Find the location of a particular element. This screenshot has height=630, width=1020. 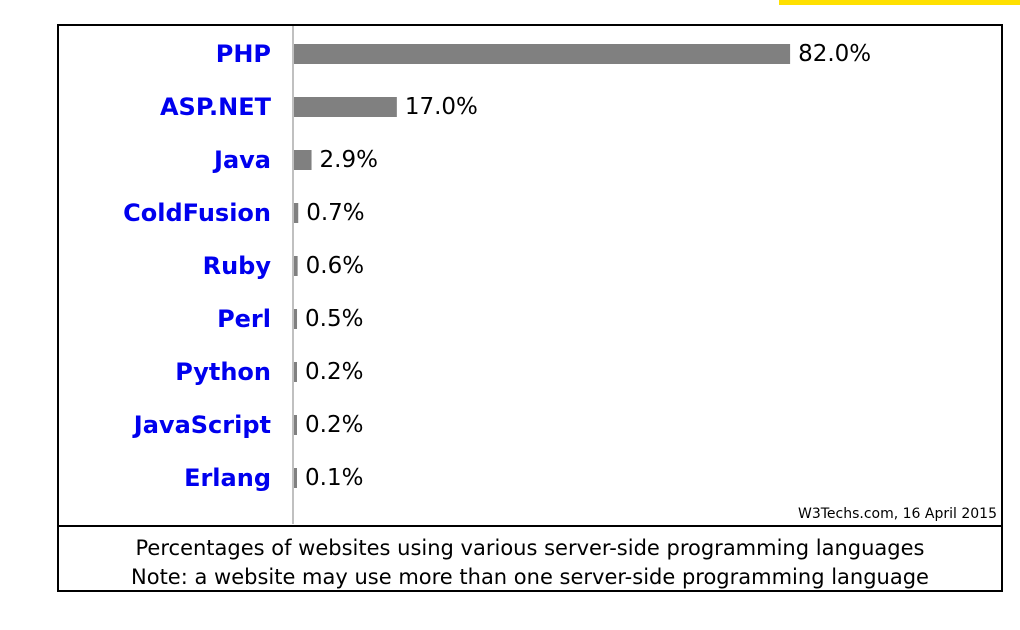

category-label-coldfusion: ColdFusion is located at coordinates (197, 213).